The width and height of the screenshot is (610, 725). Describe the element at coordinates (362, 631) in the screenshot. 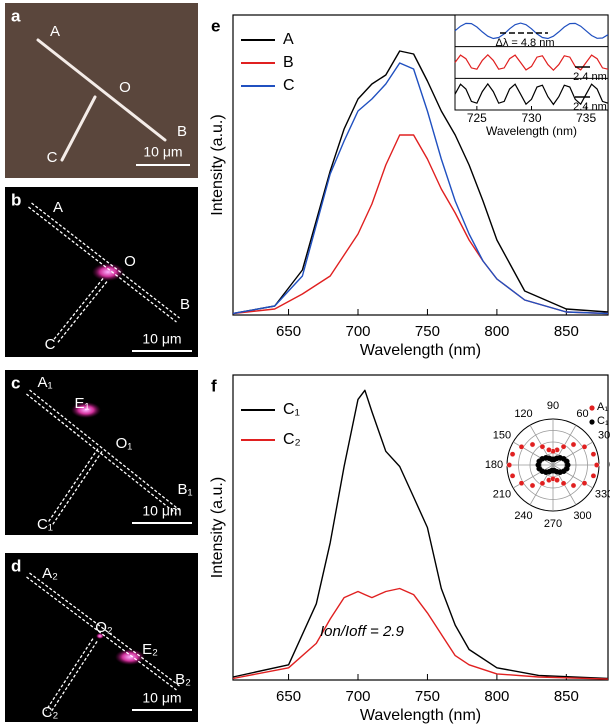

I see `annotation: Ion/Ioff = 2.9` at that location.